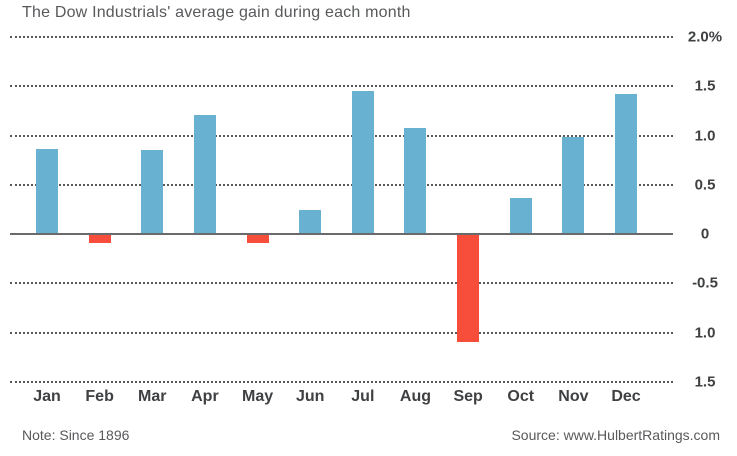  What do you see at coordinates (99, 239) in the screenshot?
I see `bar-feb` at bounding box center [99, 239].